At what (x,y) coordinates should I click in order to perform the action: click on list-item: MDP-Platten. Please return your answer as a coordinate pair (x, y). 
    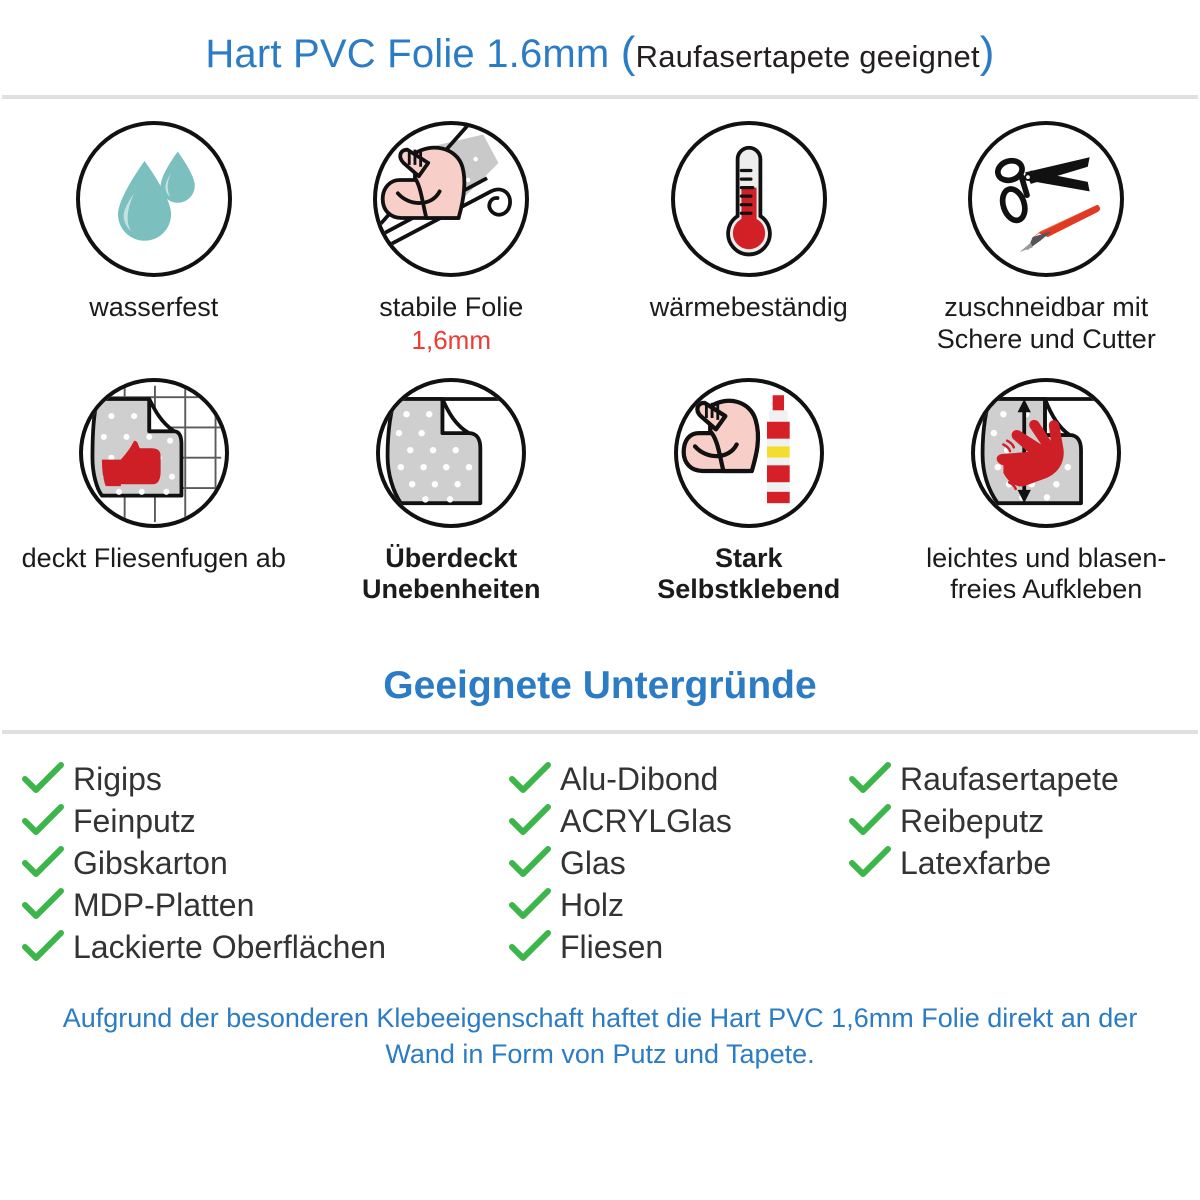
    Looking at the image, I should click on (265, 905).